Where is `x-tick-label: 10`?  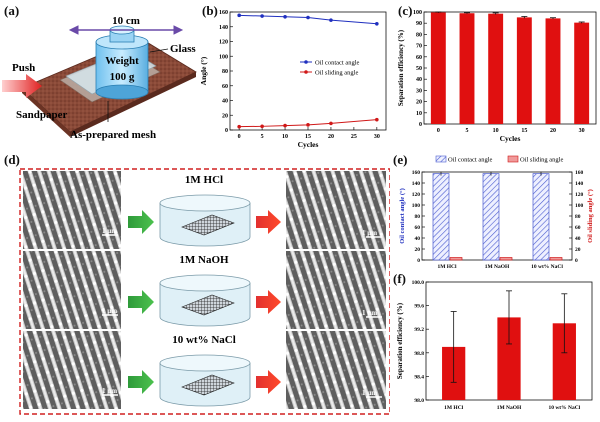
x-tick-label: 10 is located at coordinates (285, 137).